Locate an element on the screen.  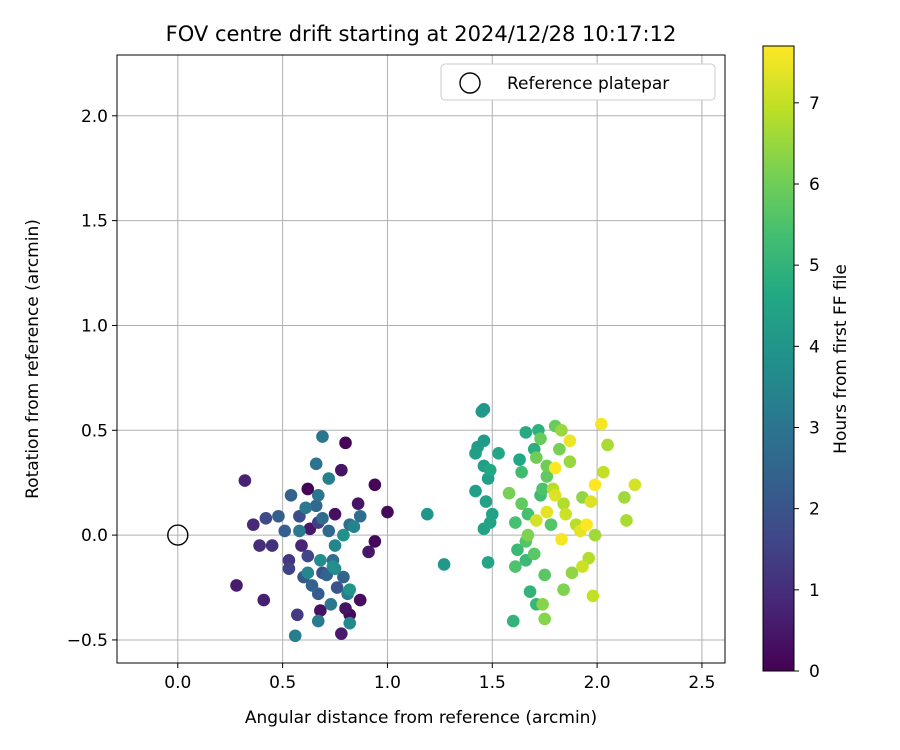
colorbar: 0 1 2 3 4 5 6 7 Hours from first FF file is located at coordinates (806, 363).